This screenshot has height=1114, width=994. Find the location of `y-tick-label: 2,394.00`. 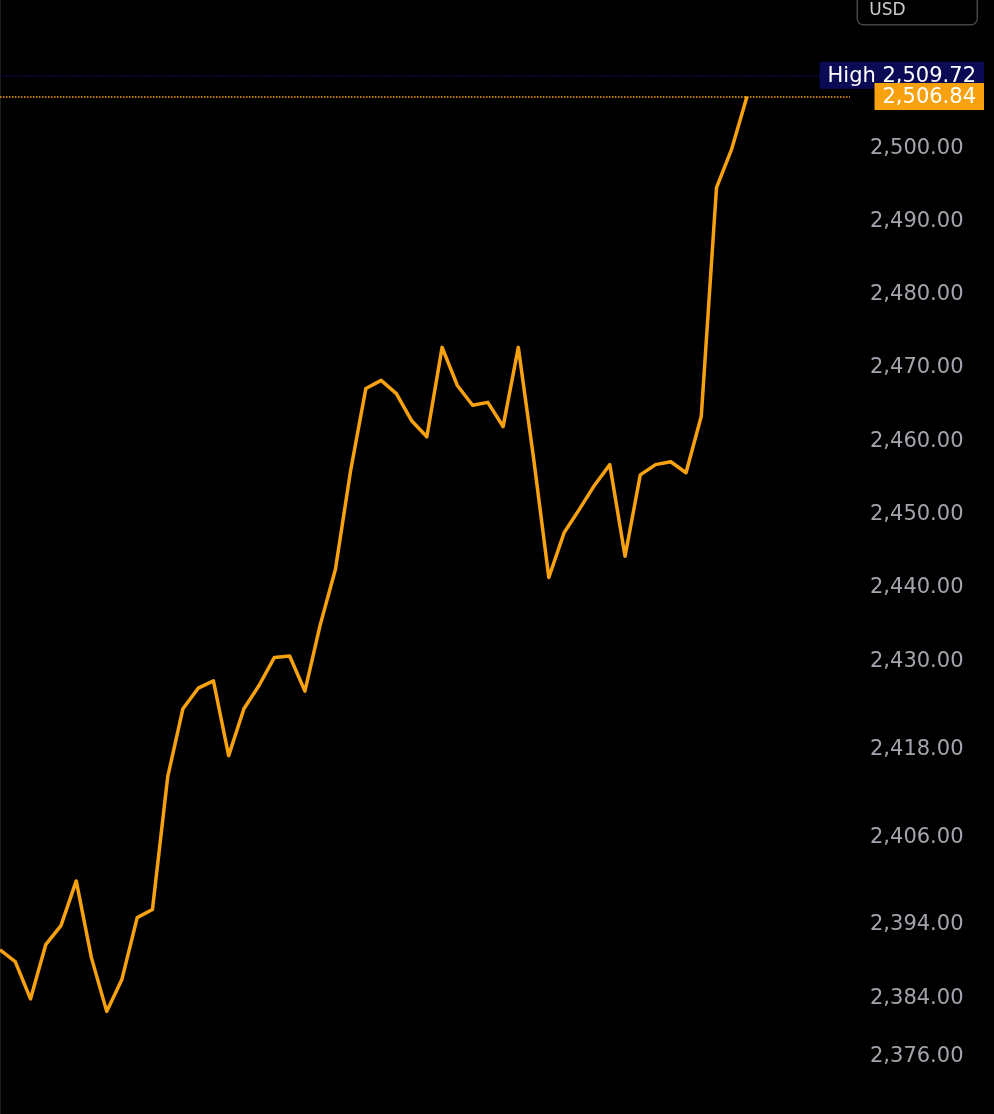

y-tick-label: 2,394.00 is located at coordinates (917, 923).